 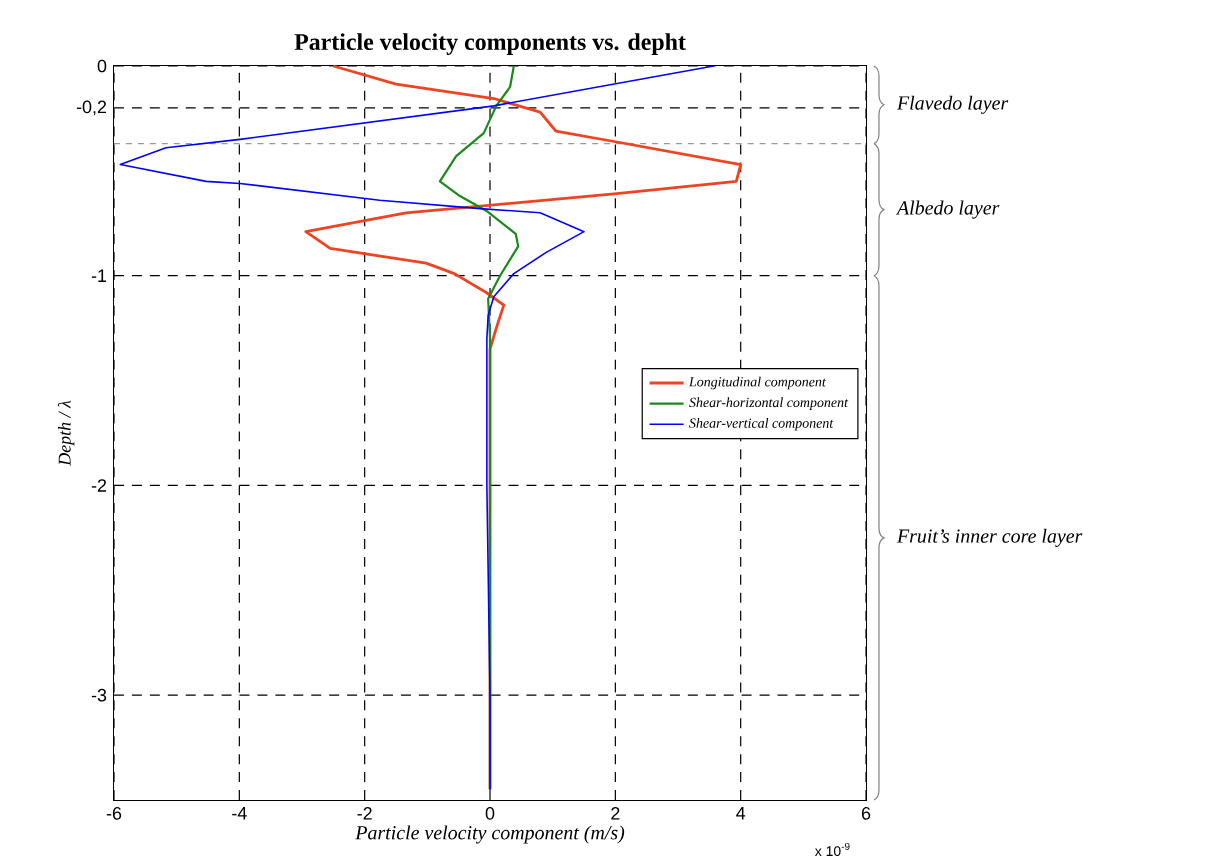 What do you see at coordinates (114, 813) in the screenshot?
I see `x-tick-label: -6` at bounding box center [114, 813].